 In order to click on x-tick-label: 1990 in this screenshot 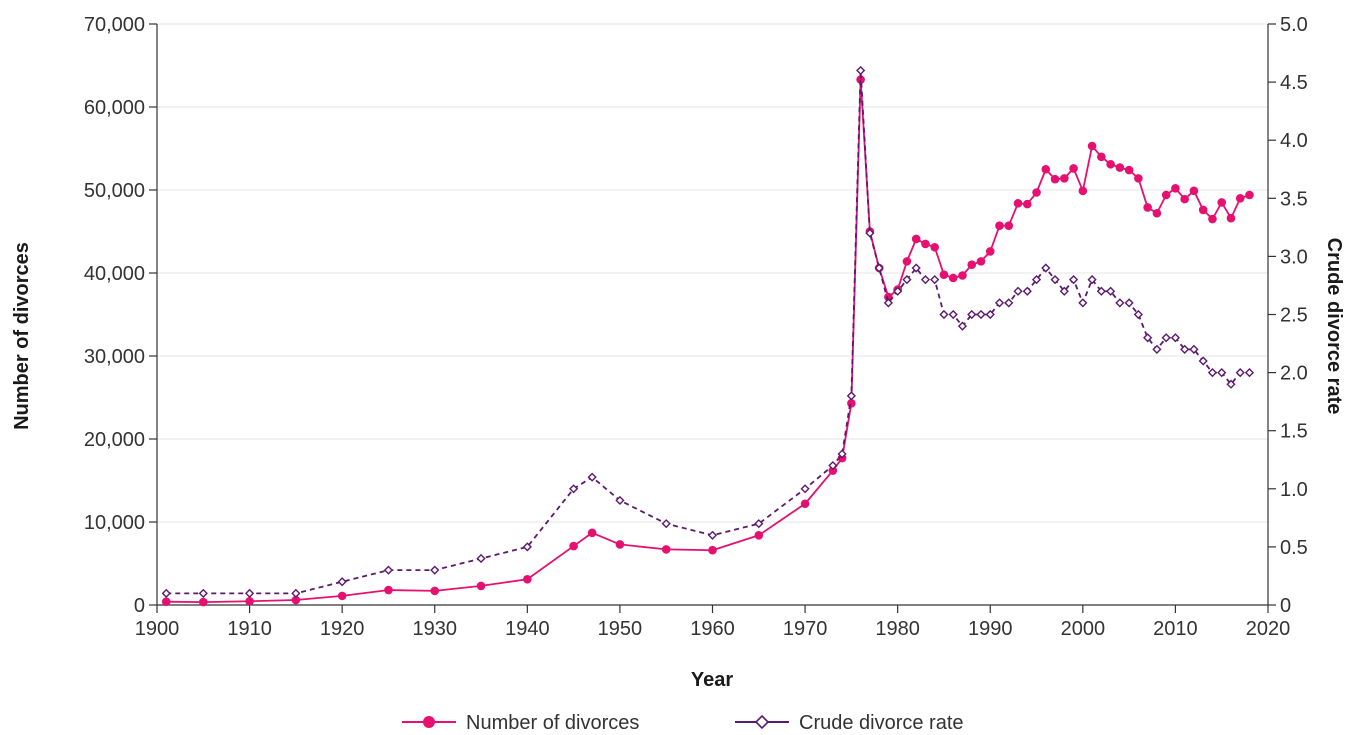, I will do `click(990, 629)`.